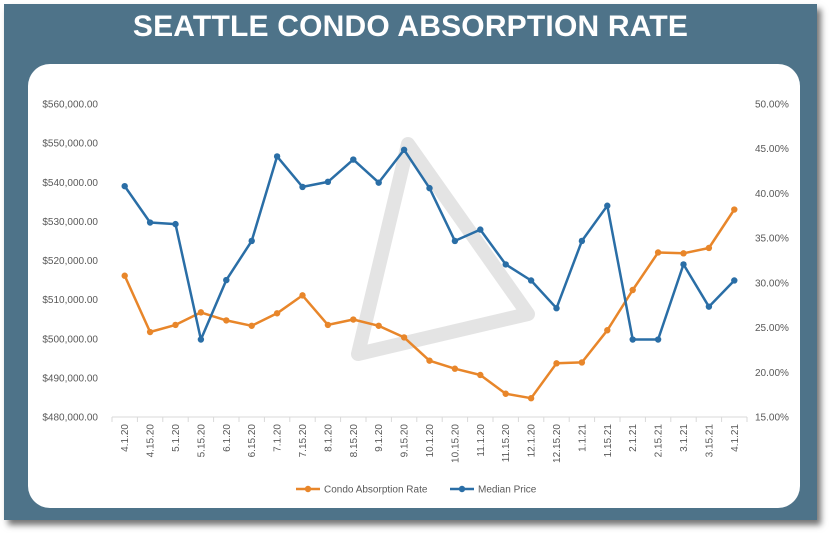 Image resolution: width=829 pixels, height=533 pixels. Describe the element at coordinates (633, 438) in the screenshot. I see `x-tick-label: 2.1.21` at that location.